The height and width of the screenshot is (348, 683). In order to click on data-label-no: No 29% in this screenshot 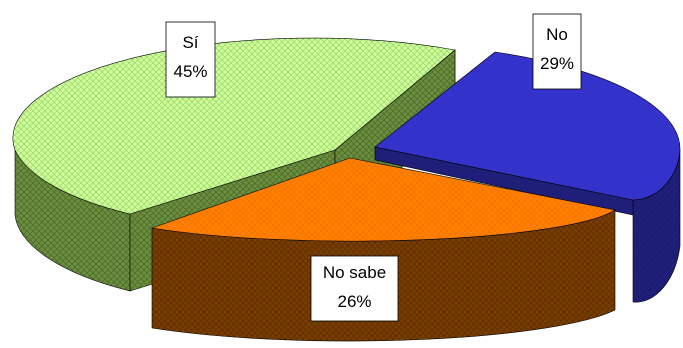, I will do `click(557, 51)`.